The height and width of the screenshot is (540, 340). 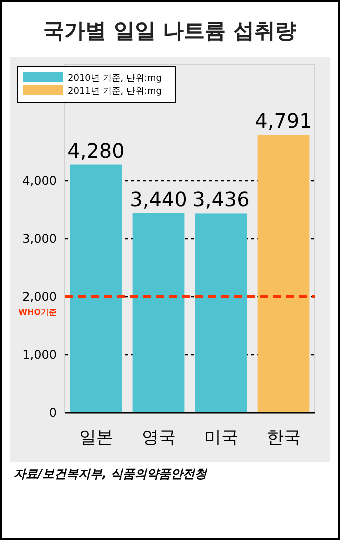 What do you see at coordinates (283, 438) in the screenshot?
I see `x-tick-label: 한국` at bounding box center [283, 438].